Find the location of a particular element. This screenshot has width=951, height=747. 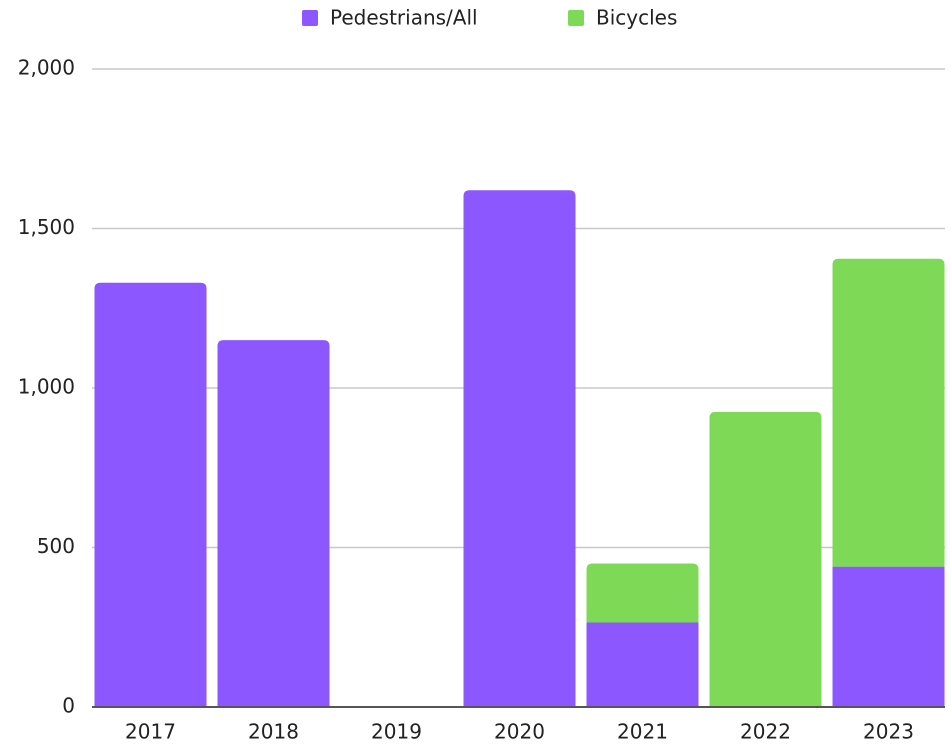

x-tick-label: 2019 is located at coordinates (396, 732).